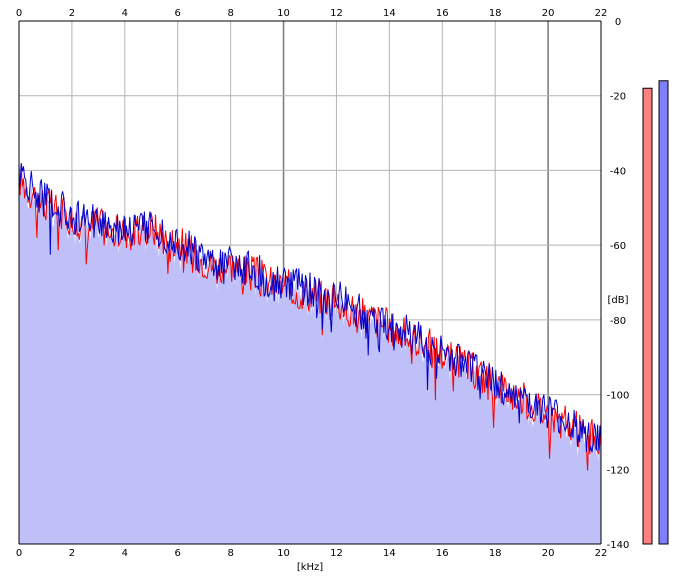 The image size is (683, 584). What do you see at coordinates (618, 246) in the screenshot?
I see `y-tick-label: -60` at bounding box center [618, 246].